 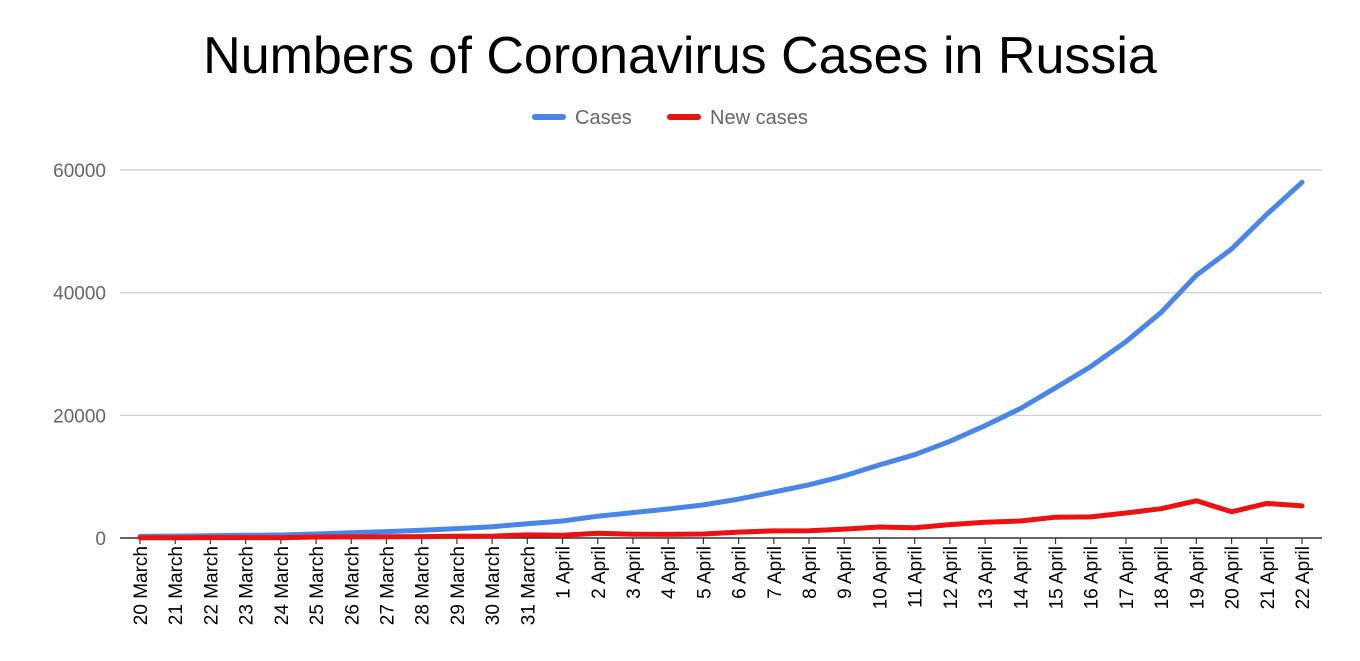 I want to click on x-tick-label: 5 April, so click(x=704, y=572).